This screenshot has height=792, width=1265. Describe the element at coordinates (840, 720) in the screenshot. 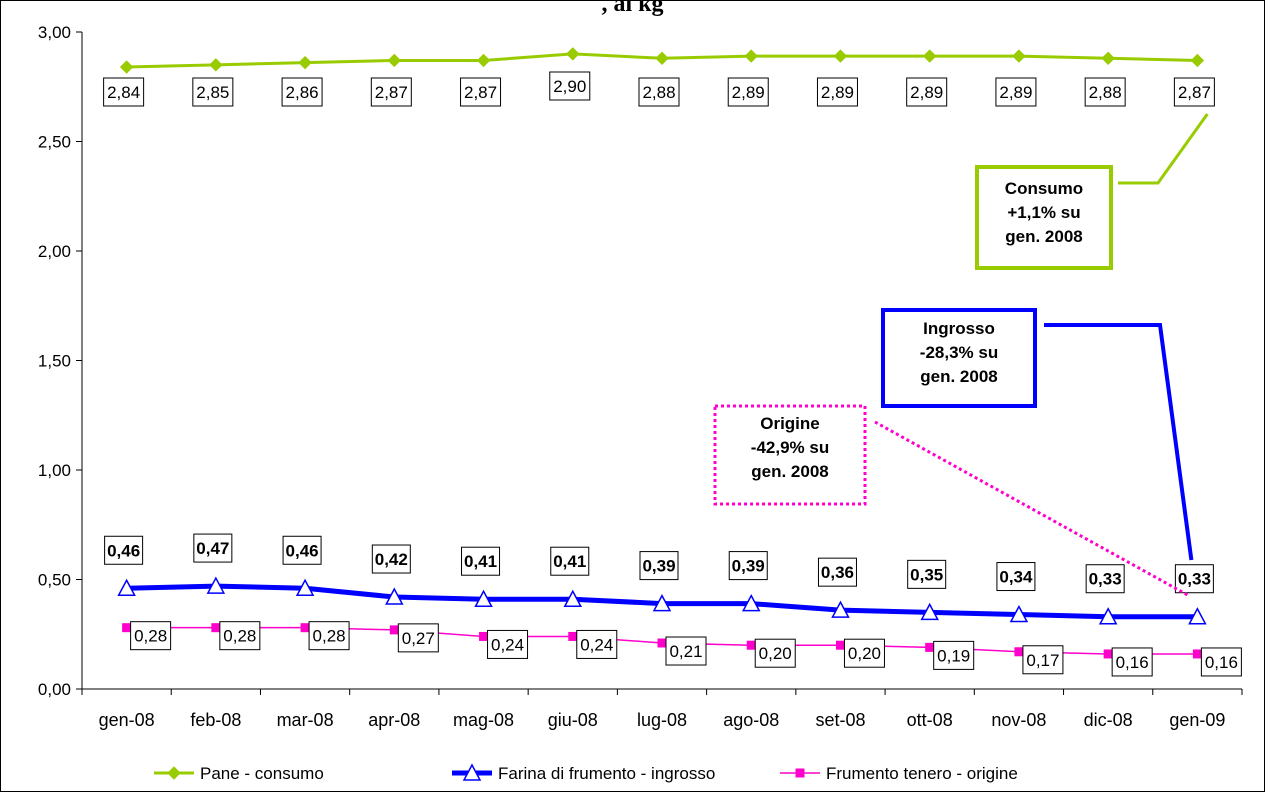

I see `x-tick-label: set-08` at that location.